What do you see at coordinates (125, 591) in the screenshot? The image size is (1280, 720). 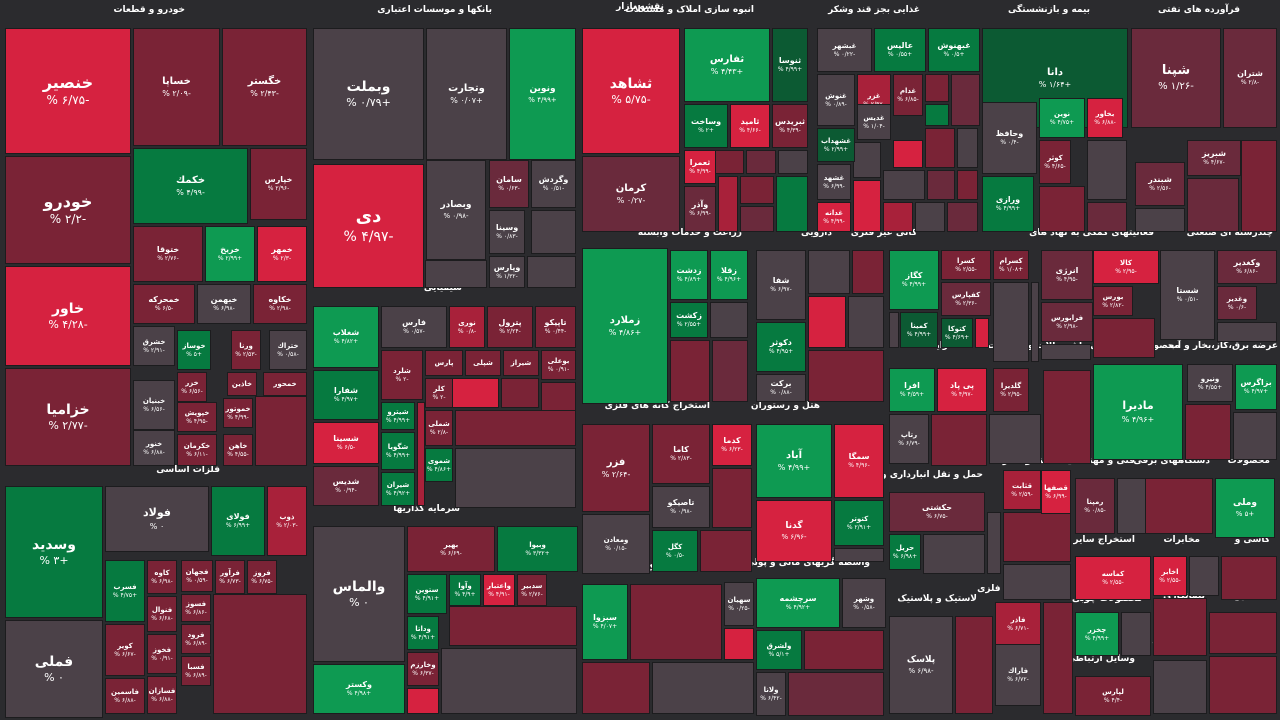 I see `stock-tile: فسرب +۴/۷۵ %` at bounding box center [125, 591].